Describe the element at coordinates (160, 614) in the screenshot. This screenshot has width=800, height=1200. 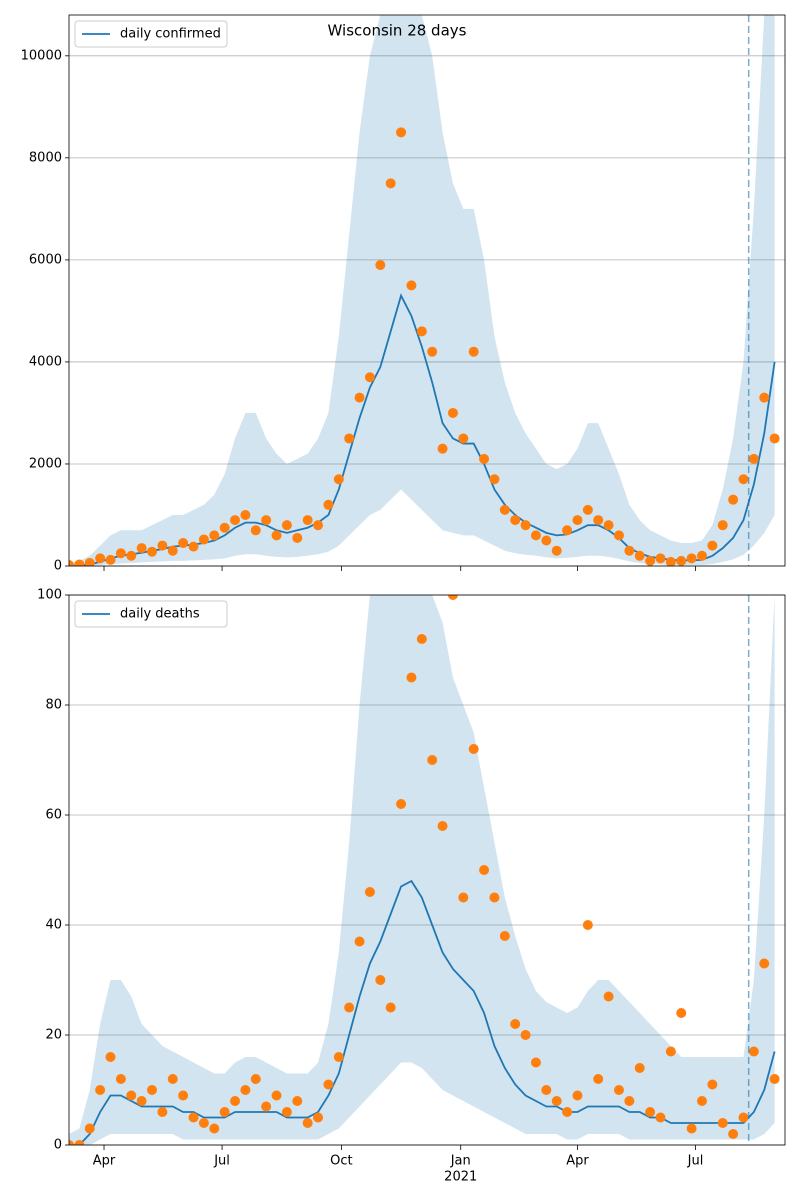
I see `legend-label: daily deaths` at that location.